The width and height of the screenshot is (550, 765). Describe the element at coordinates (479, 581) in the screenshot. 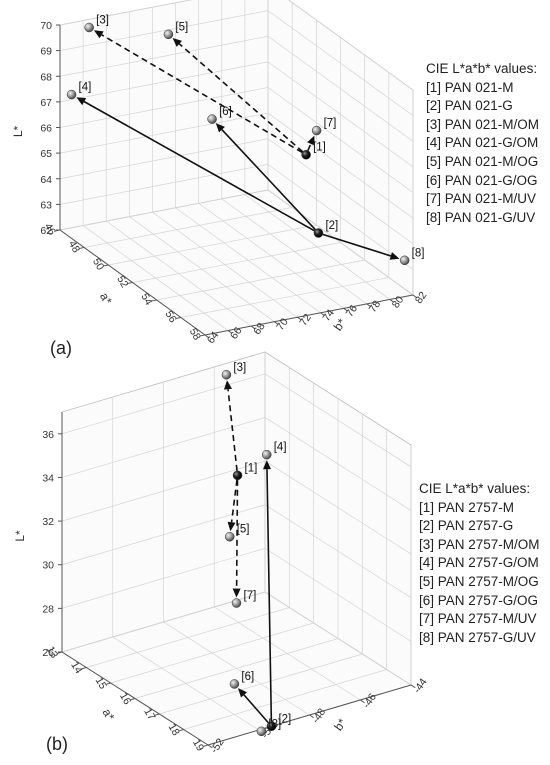

I see `legend-b-entry-5: [5] PAN 2757-M/OG` at that location.